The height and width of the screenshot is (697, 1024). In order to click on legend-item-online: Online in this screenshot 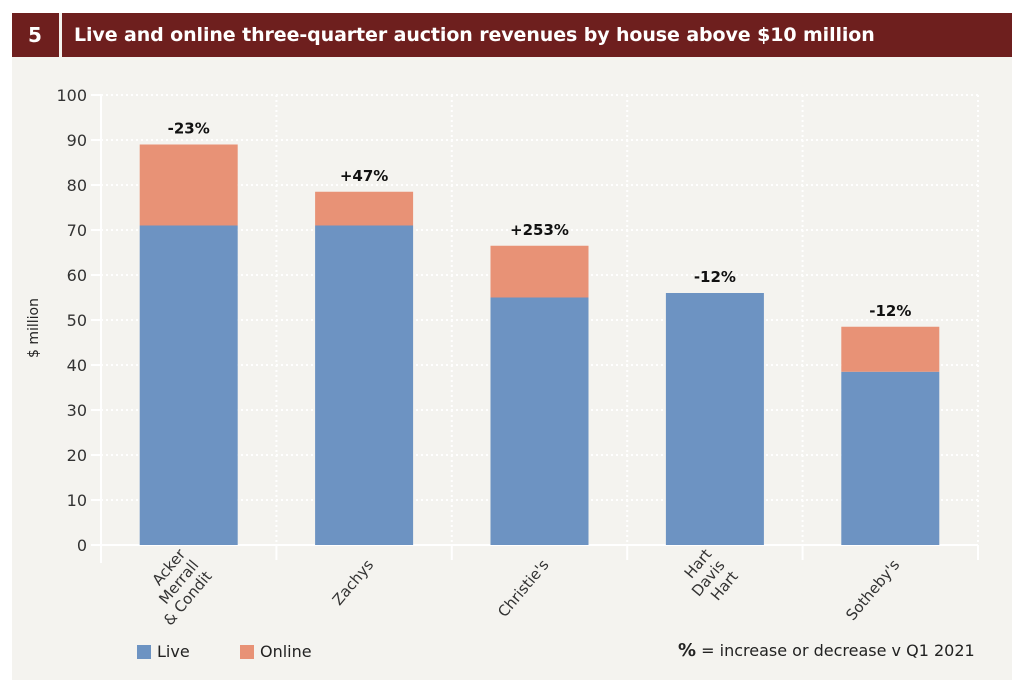, I will do `click(276, 651)`.